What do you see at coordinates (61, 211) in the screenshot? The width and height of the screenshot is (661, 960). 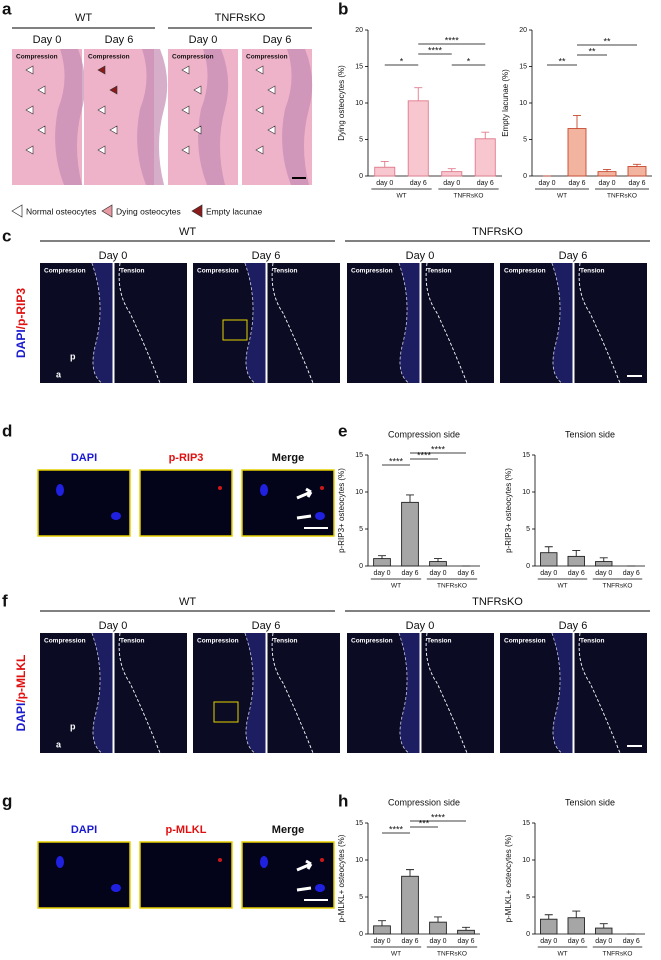 I see `legend-text: Normal osteocytes` at bounding box center [61, 211].